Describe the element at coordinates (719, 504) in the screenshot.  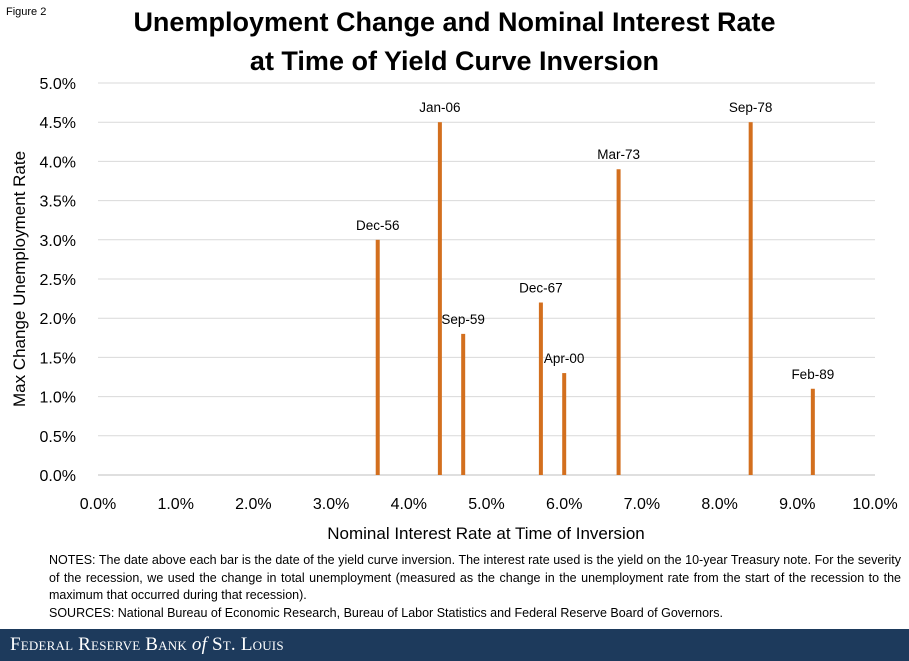
I see `x-tick-label: 8.0%` at that location.